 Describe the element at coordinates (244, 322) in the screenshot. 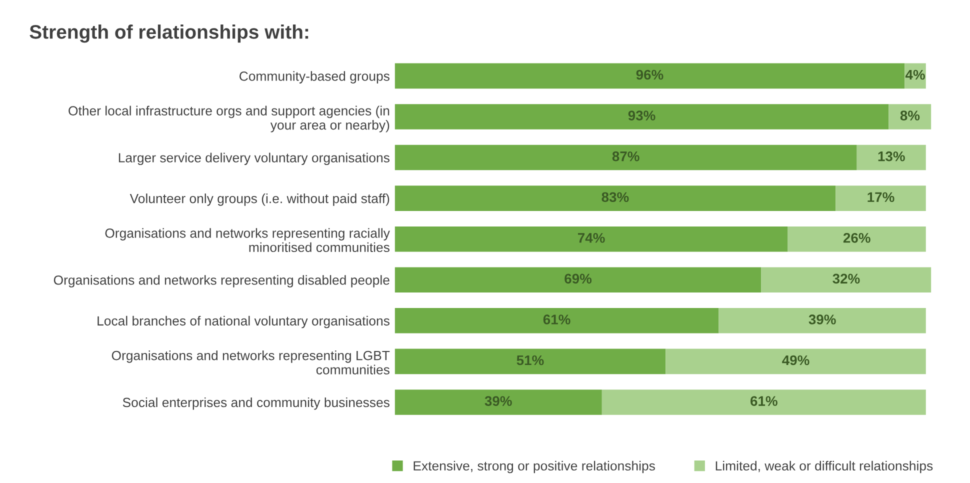

I see `y-tick-label: Local branches of national voluntary organisations` at that location.